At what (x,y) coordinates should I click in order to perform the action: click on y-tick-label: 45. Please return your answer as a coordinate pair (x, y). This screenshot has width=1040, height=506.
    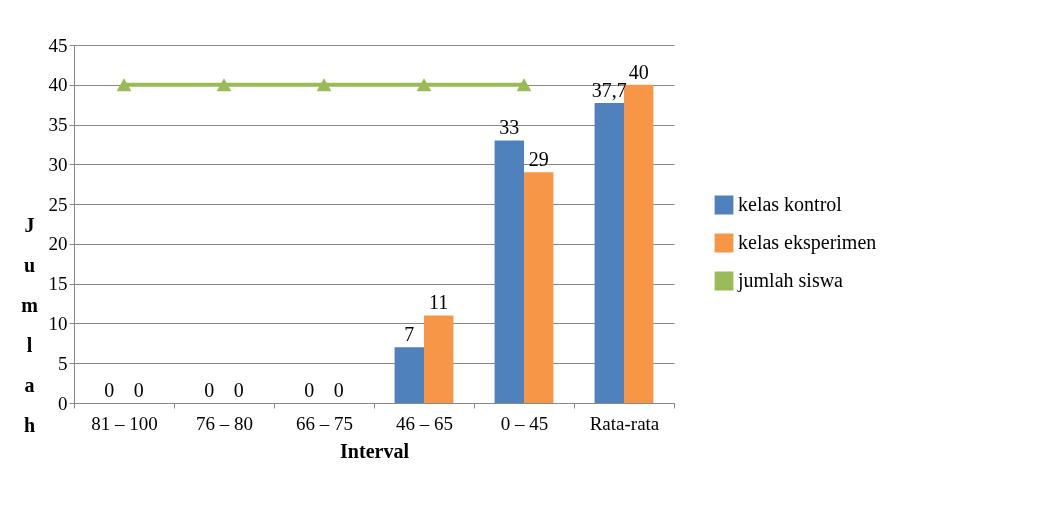
    Looking at the image, I should click on (58, 45).